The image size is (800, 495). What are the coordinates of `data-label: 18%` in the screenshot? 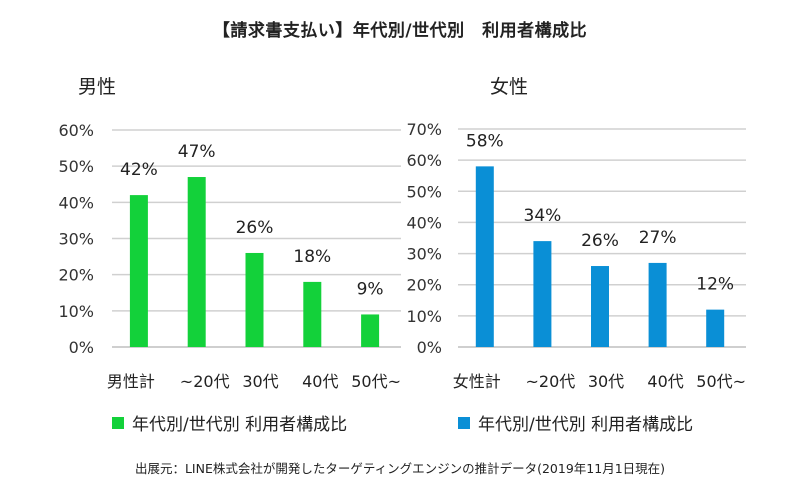 It's located at (312, 257).